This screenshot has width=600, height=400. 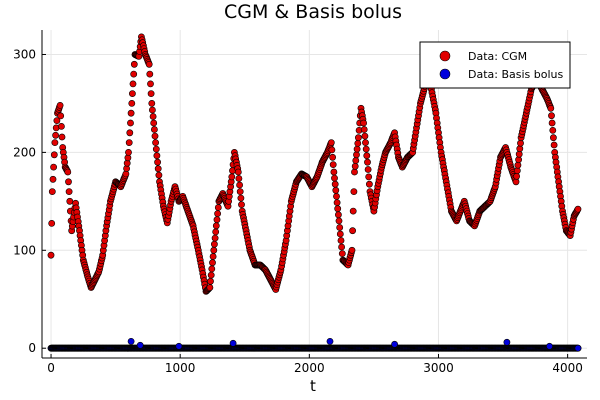 What do you see at coordinates (567, 368) in the screenshot?
I see `x-tick-label: 4000` at bounding box center [567, 368].